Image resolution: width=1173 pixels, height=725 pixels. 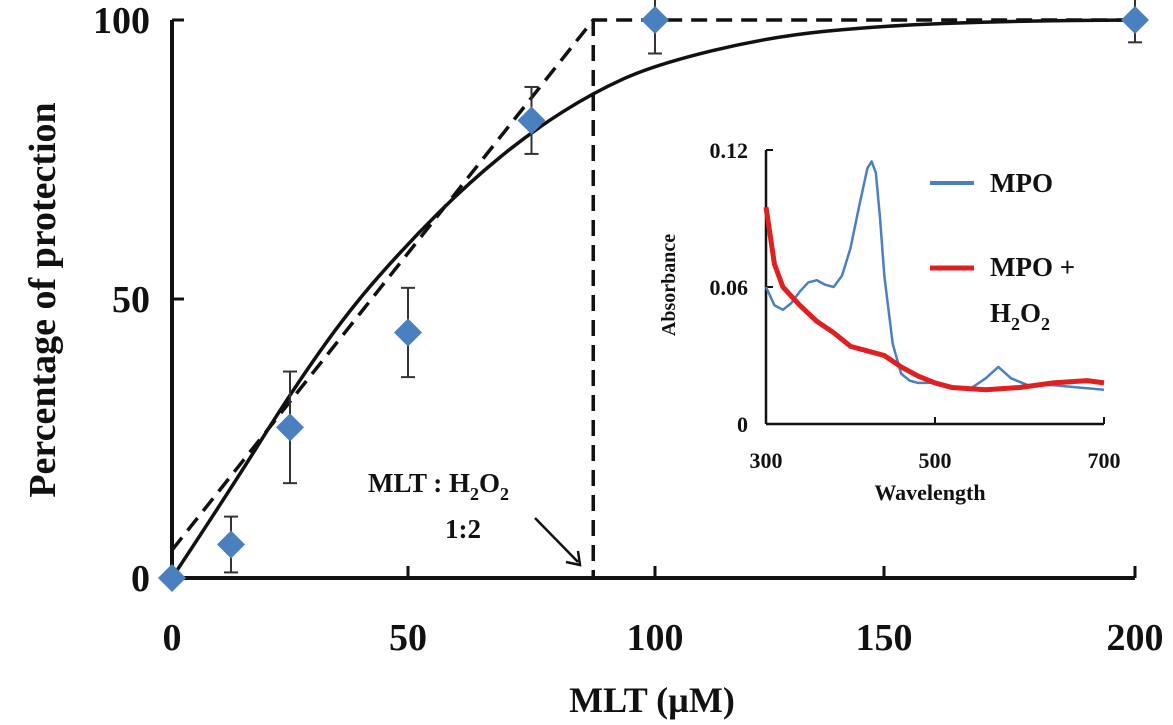 What do you see at coordinates (1104, 460) in the screenshot?
I see `inset-x-tick-label: 700` at bounding box center [1104, 460].